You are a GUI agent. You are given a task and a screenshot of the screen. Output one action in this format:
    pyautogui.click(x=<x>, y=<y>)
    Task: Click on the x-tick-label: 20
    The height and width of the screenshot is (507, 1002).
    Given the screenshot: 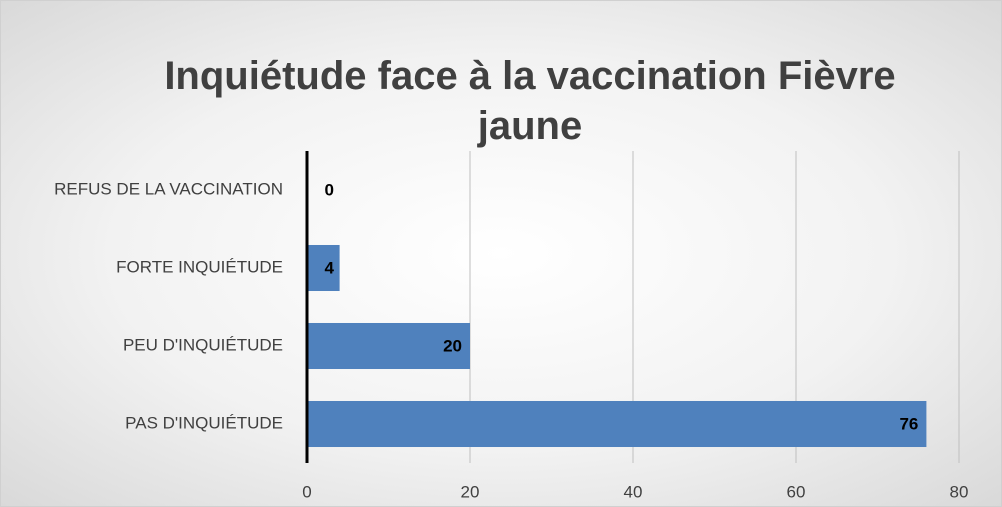 What is the action you would take?
    pyautogui.click(x=470, y=491)
    